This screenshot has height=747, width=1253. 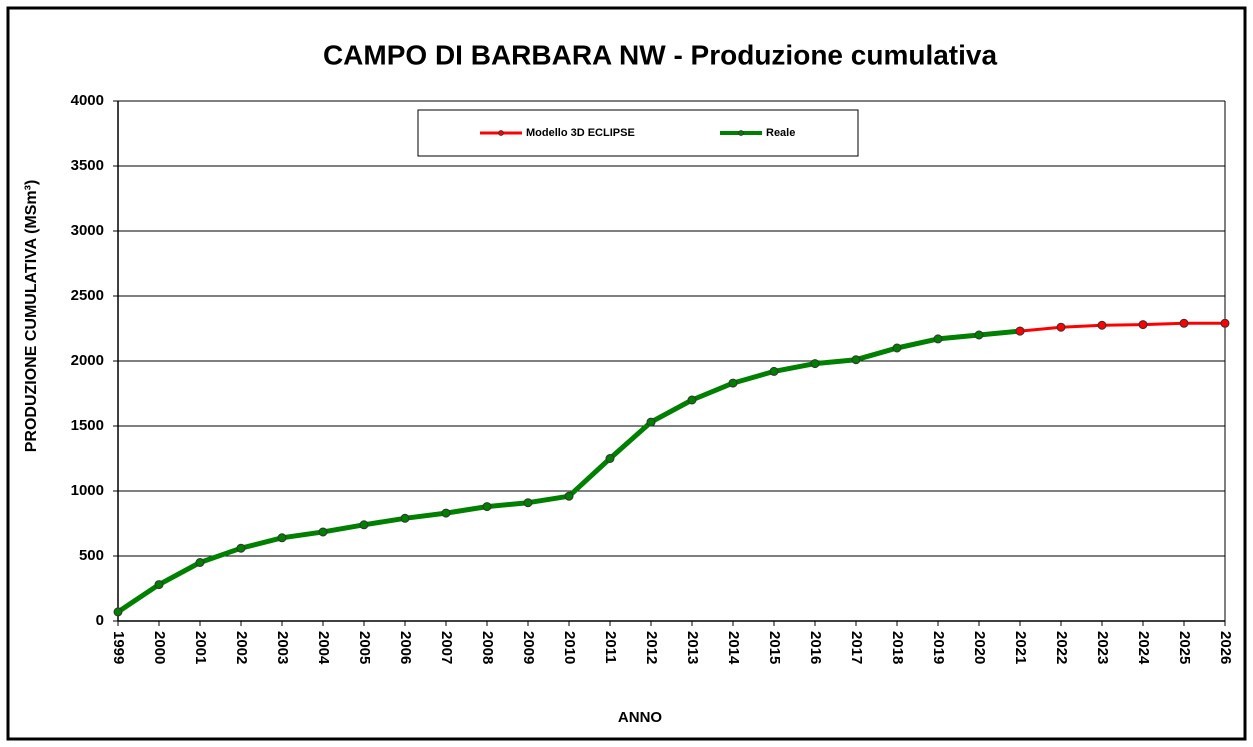 I want to click on x-tick-label: 2003, so click(x=282, y=647).